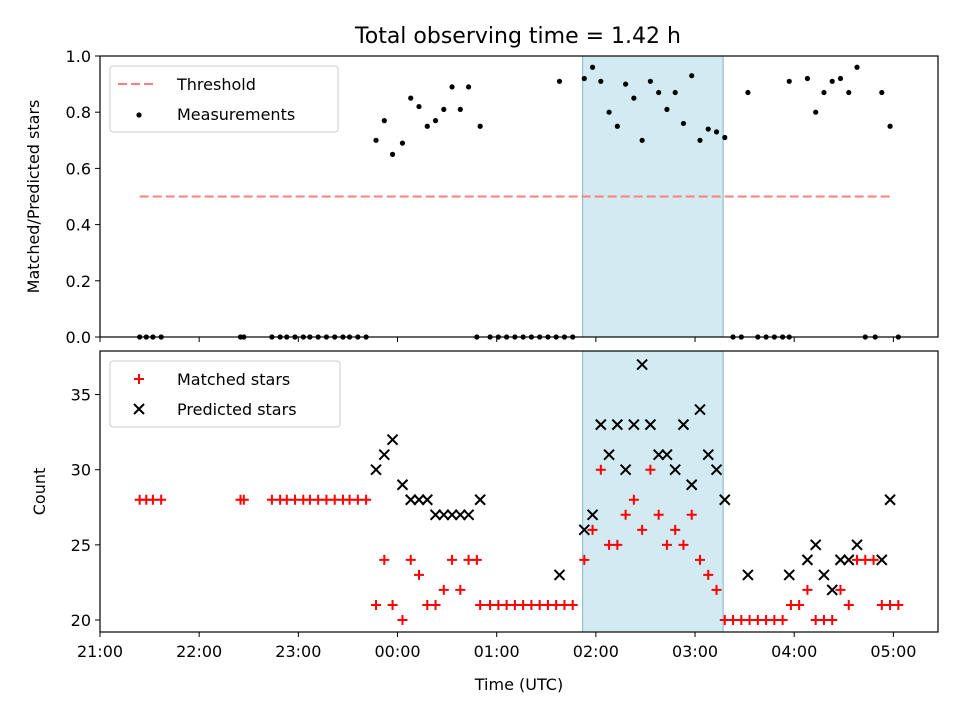 This screenshot has width=960, height=720. I want to click on x-axis-label: Time (UTC), so click(518, 684).